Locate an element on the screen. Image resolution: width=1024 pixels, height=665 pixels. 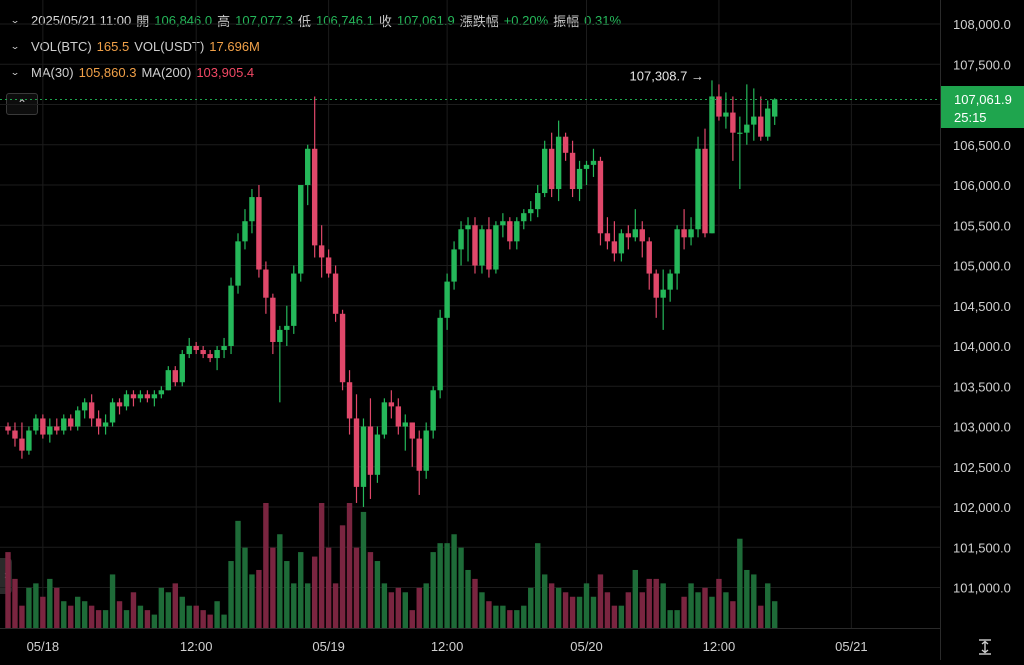
ma-row: ⌄ MA(30) 105,860.3 MA(200) 103,905.4 is located at coordinates (134, 72).